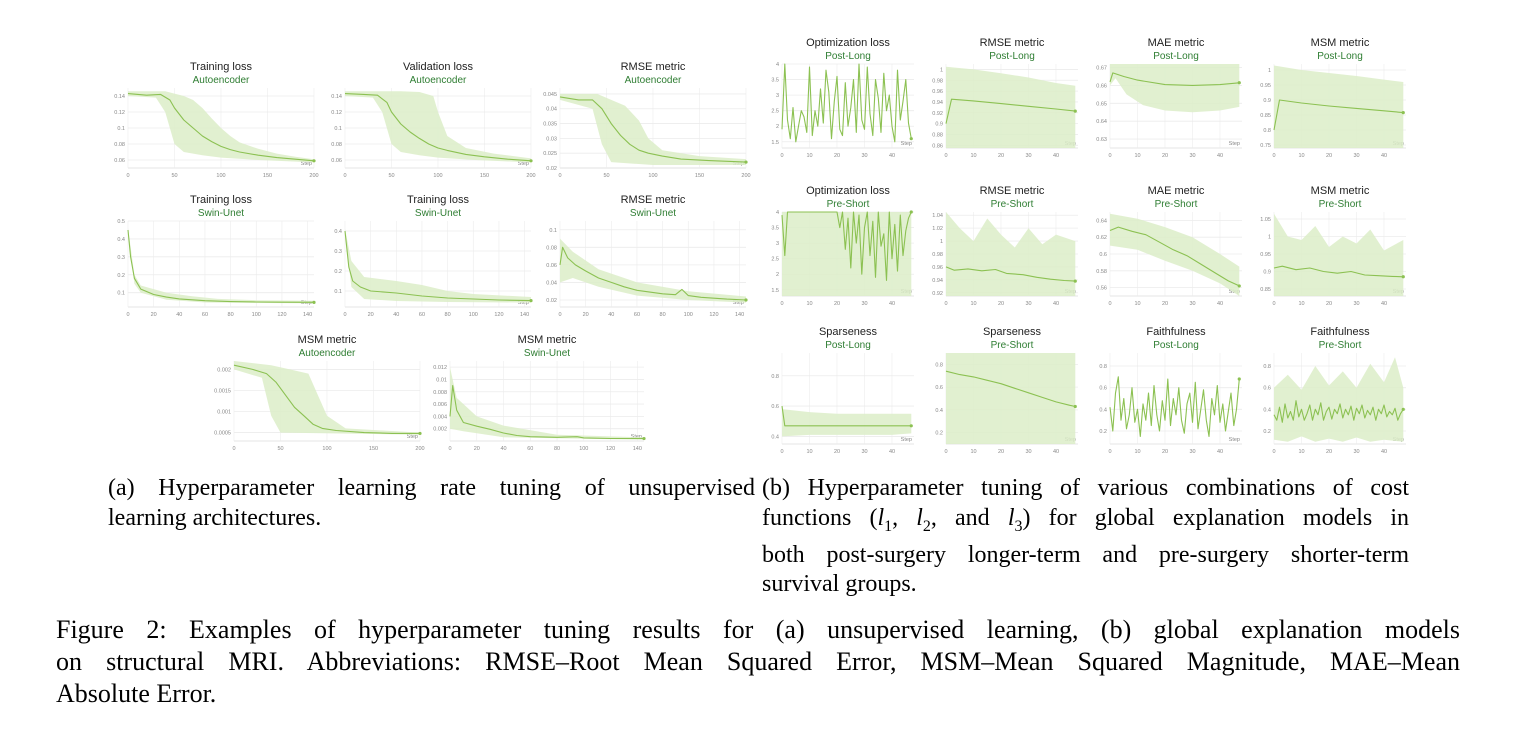  What do you see at coordinates (551, 169) in the screenshot?
I see `y-tick-label: 0.02` at bounding box center [551, 169].